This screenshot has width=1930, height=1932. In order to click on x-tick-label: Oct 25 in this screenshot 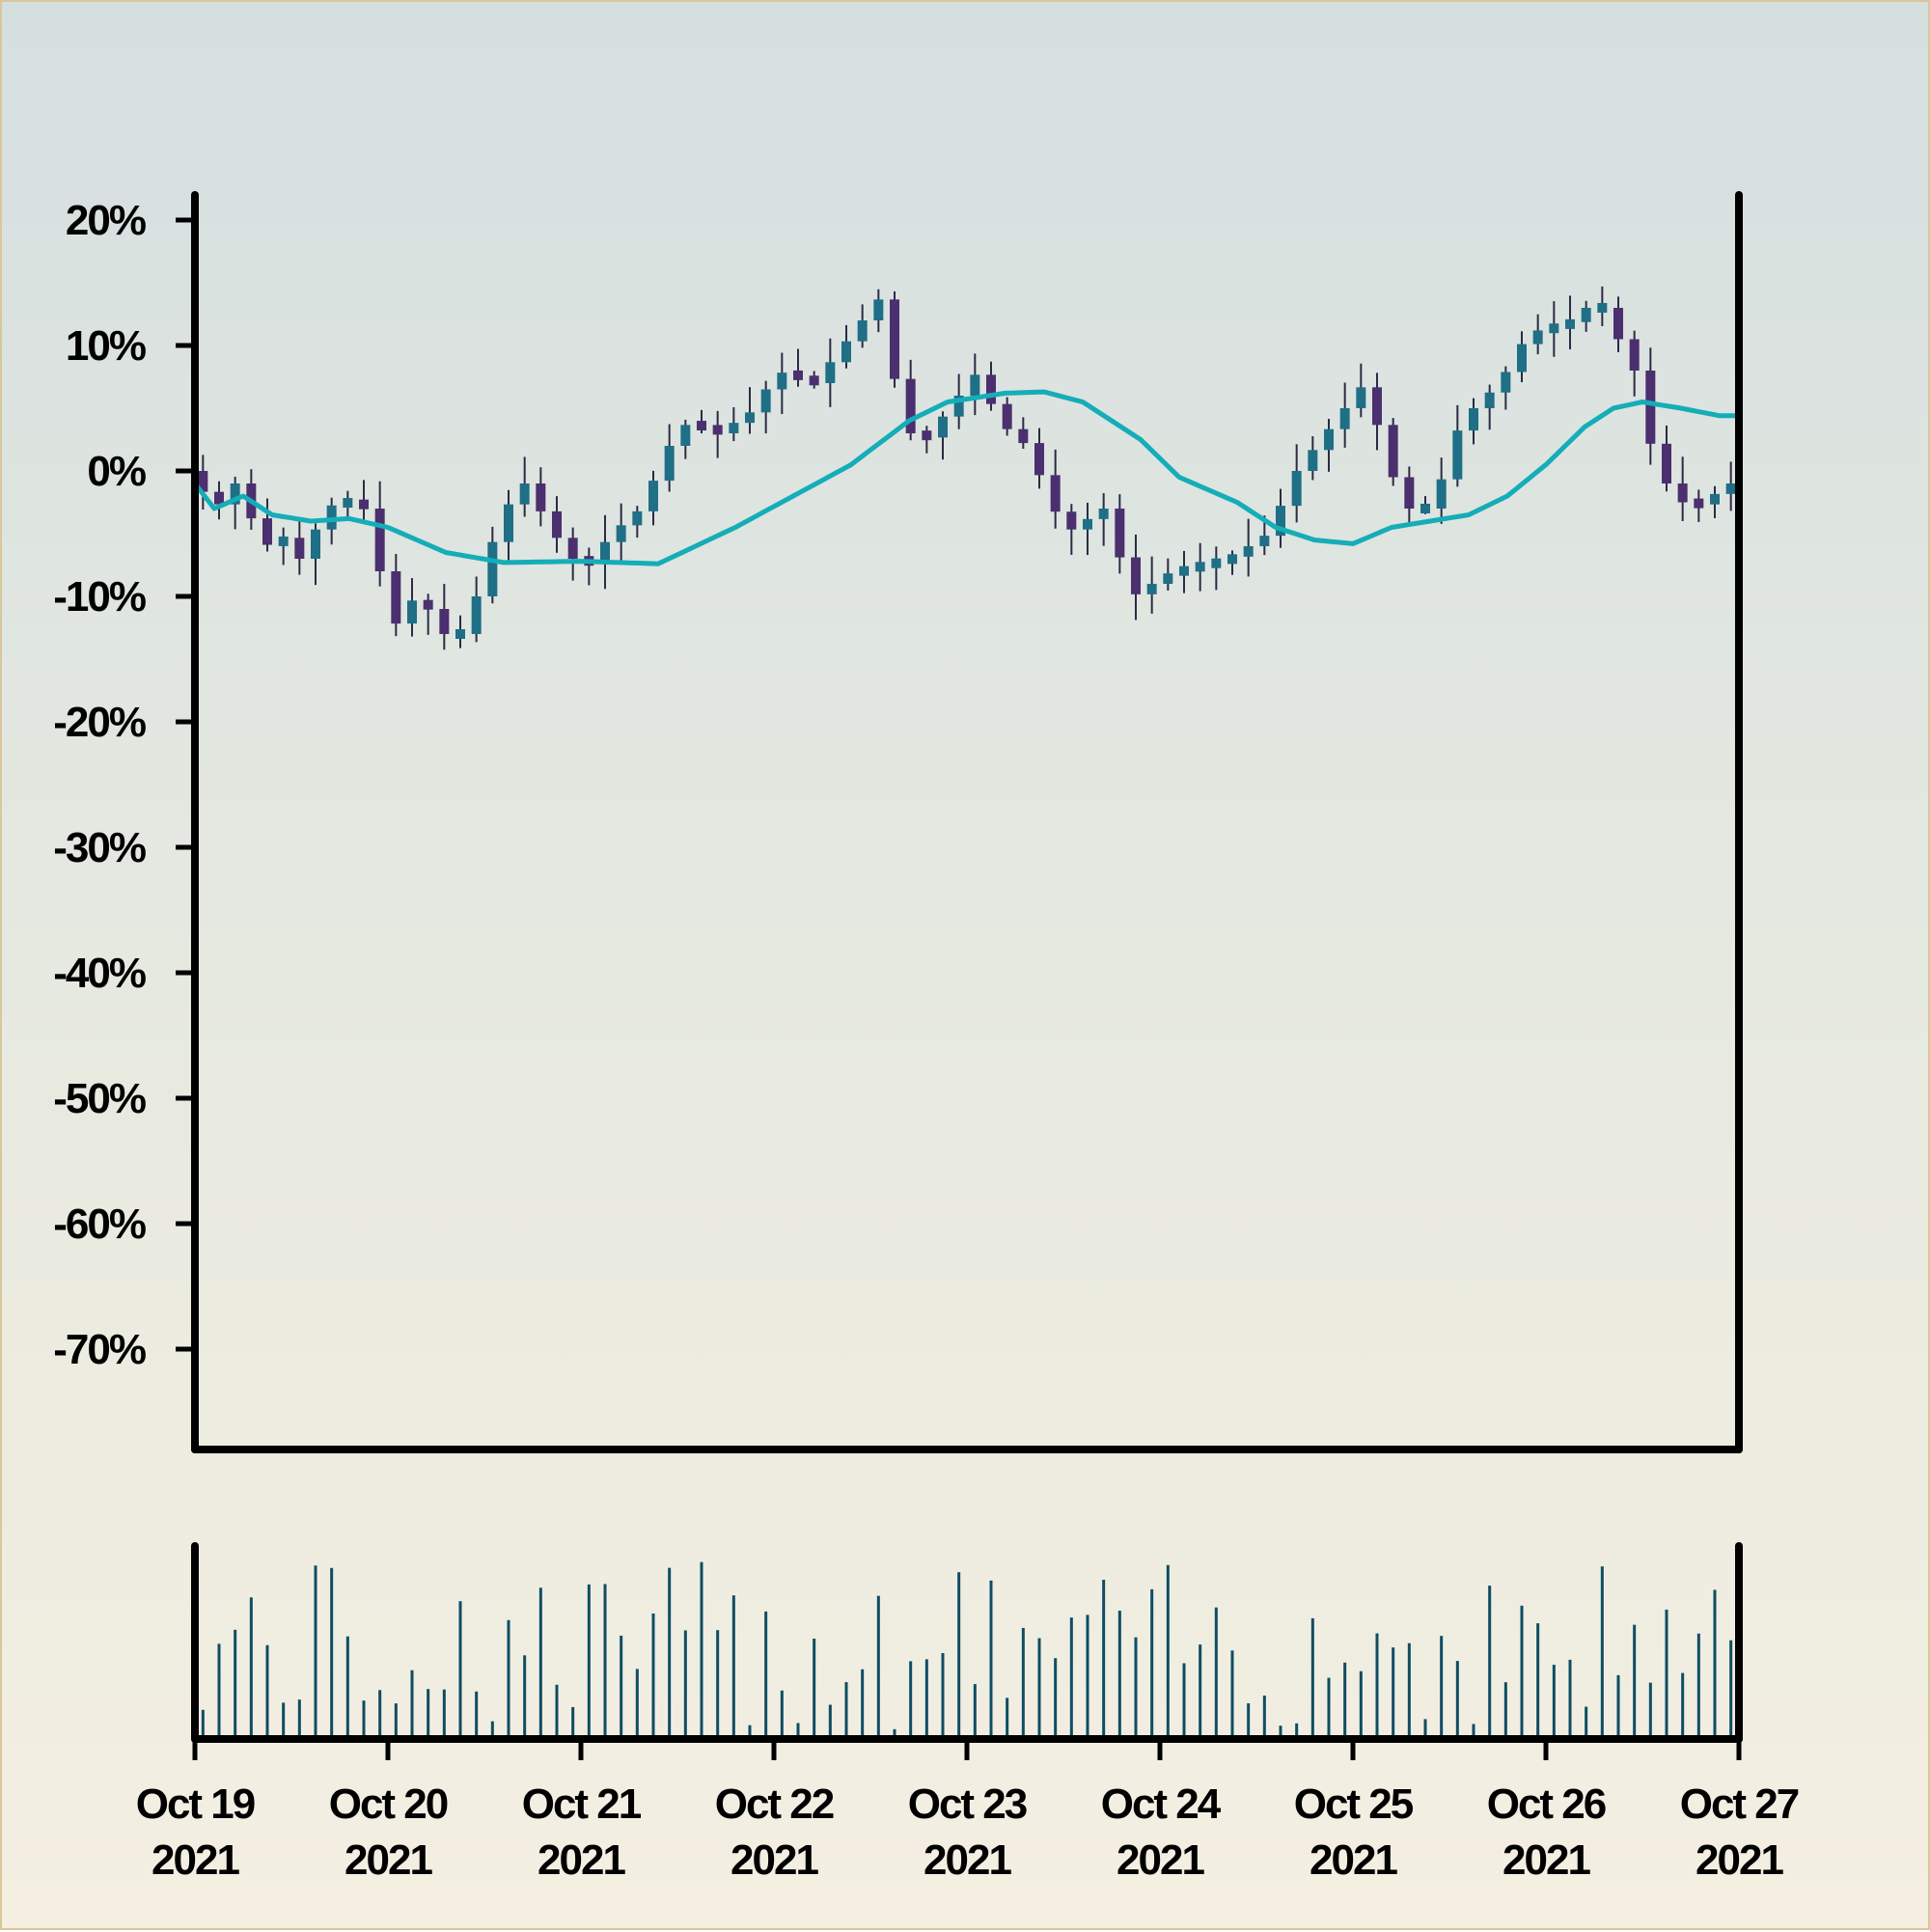, I will do `click(1354, 1804)`.